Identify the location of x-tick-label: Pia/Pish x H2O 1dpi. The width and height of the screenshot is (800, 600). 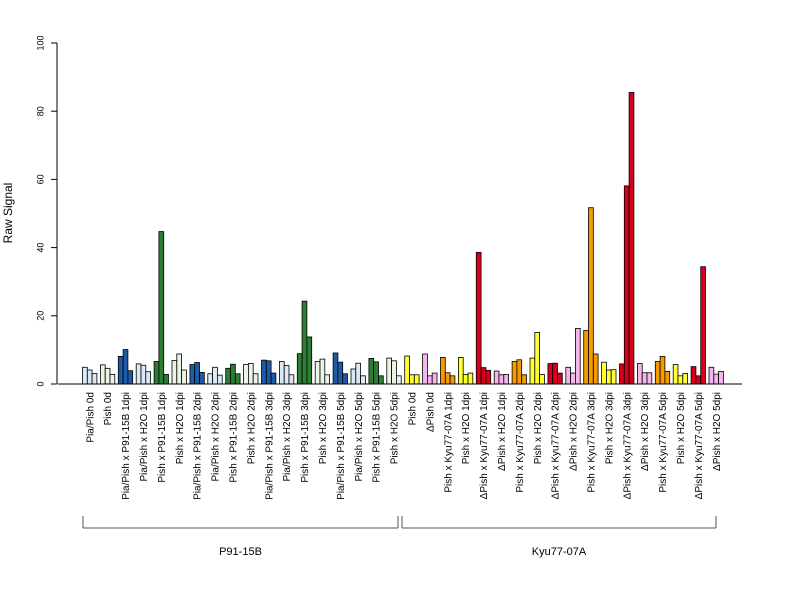
(144, 437).